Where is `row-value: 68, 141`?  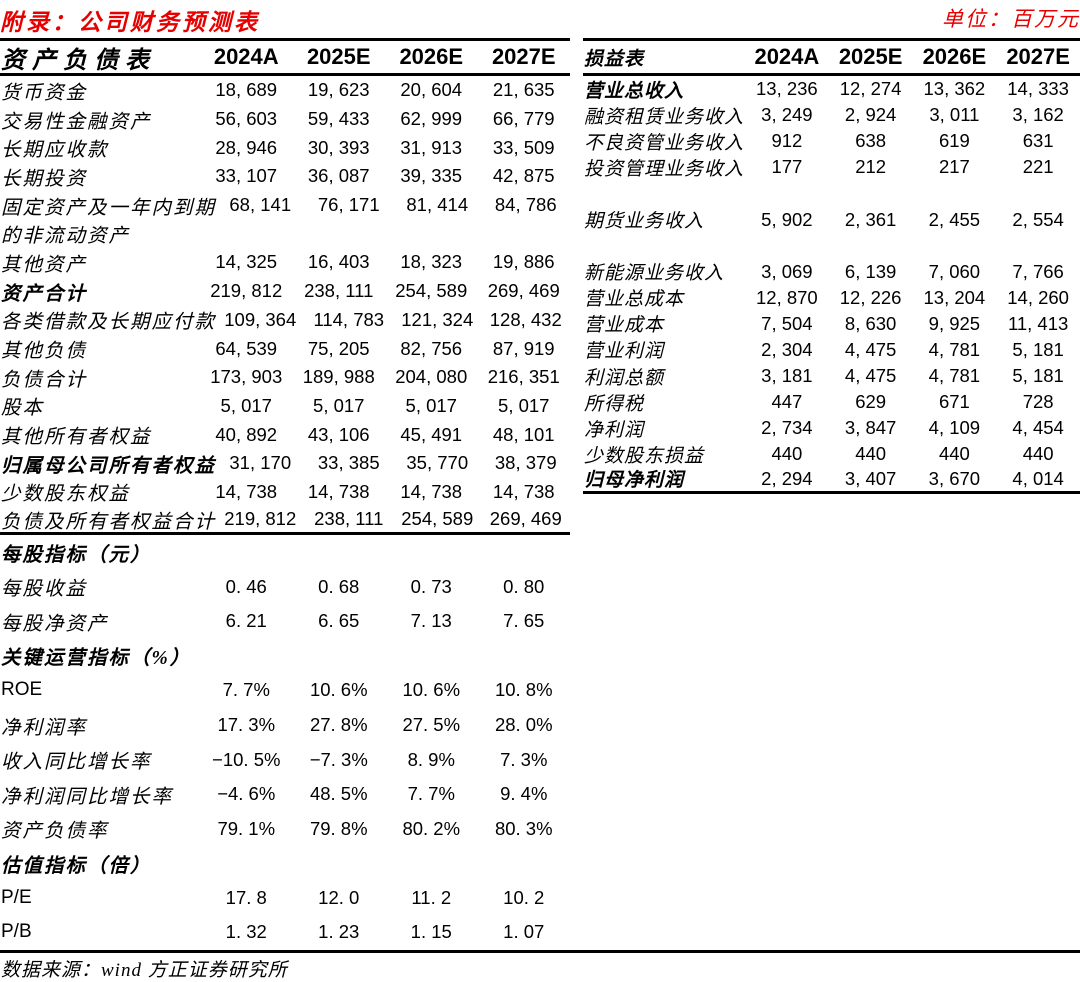 row-value: 68, 141 is located at coordinates (260, 205).